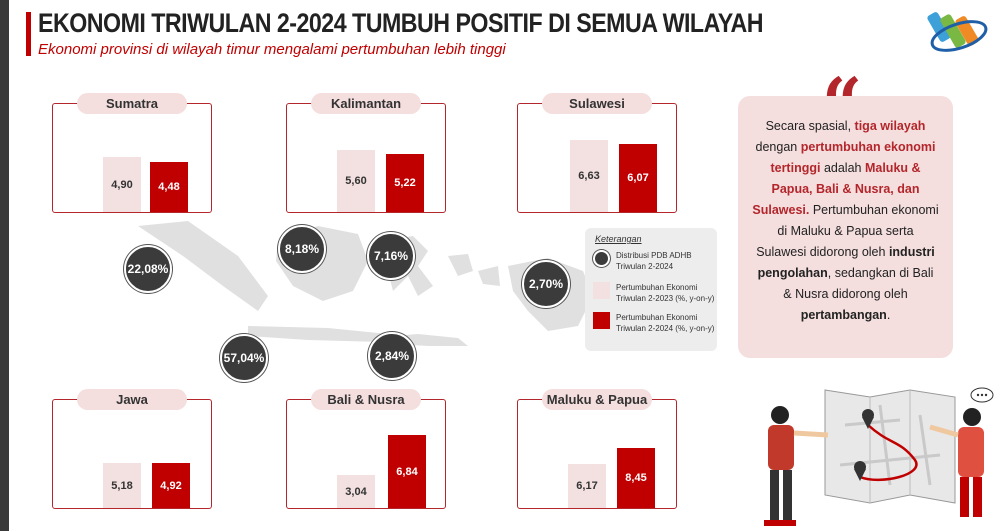 This screenshot has height=531, width=1000. I want to click on region-label-sumatra: Sumatra, so click(132, 103).